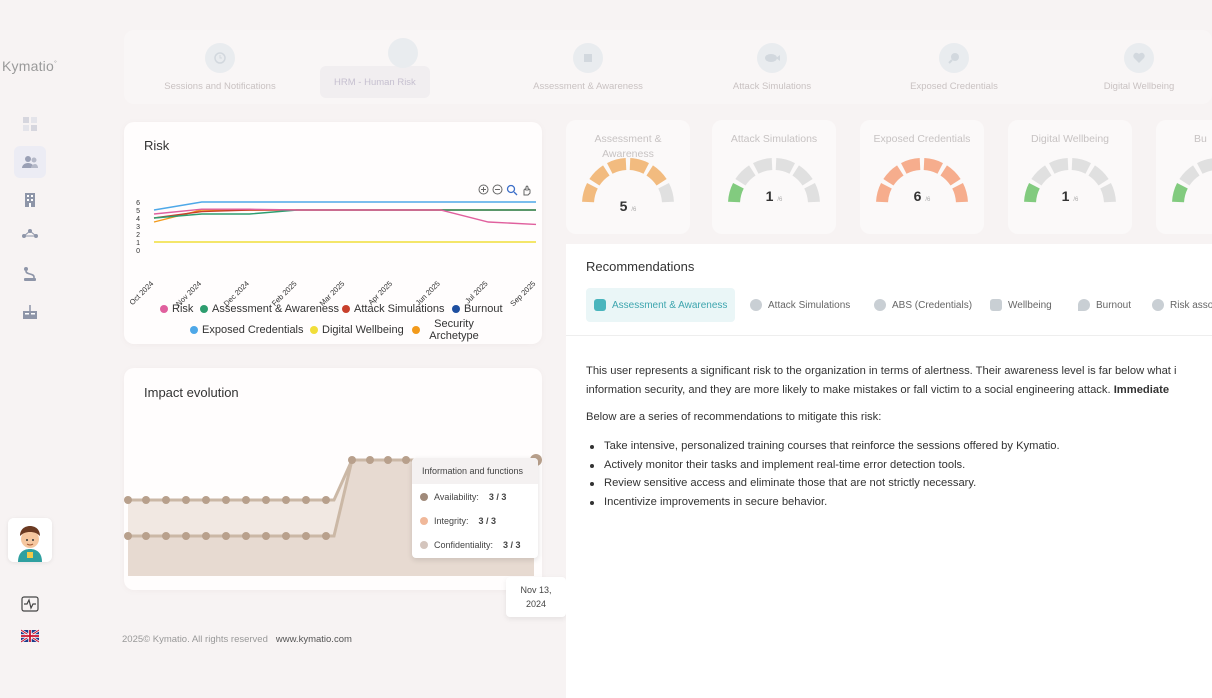 The width and height of the screenshot is (1212, 698). I want to click on lock-icon, so click(600, 305).